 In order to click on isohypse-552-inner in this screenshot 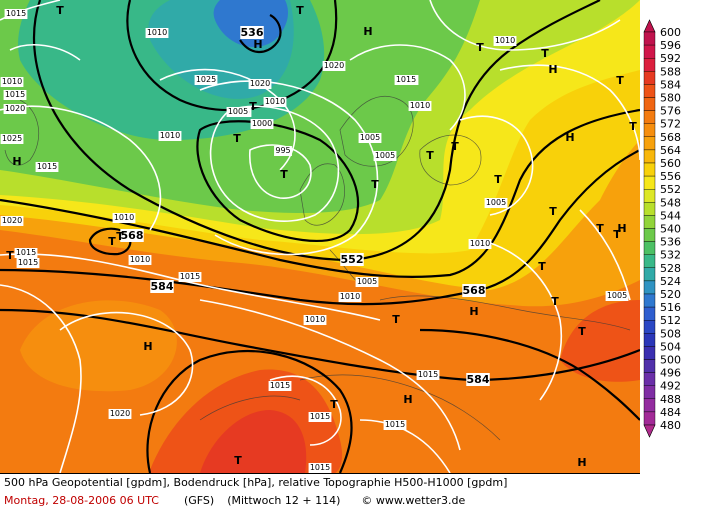, I will do `click(278, 181)`.